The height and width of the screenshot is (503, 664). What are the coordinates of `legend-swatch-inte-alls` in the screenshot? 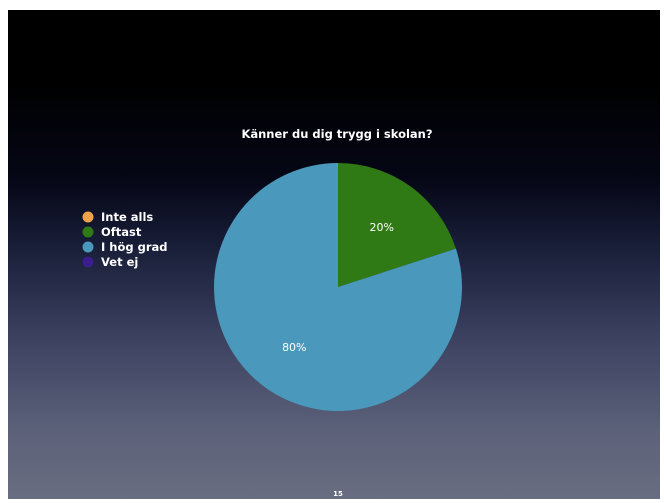 It's located at (88, 217).